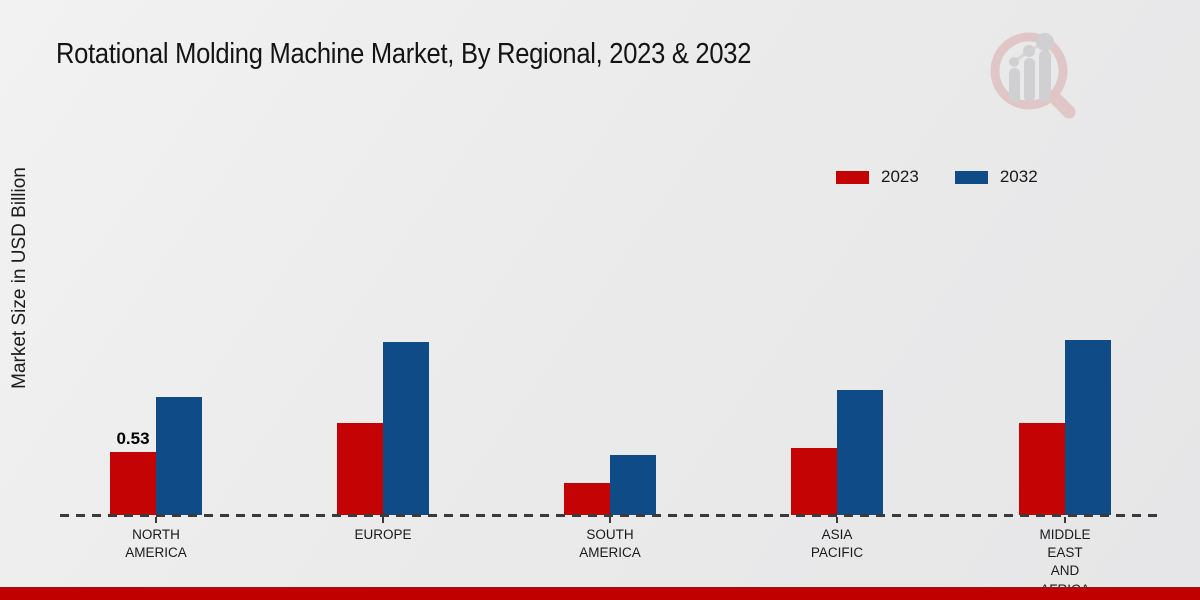  What do you see at coordinates (852, 177) in the screenshot?
I see `legend-swatch-2023` at bounding box center [852, 177].